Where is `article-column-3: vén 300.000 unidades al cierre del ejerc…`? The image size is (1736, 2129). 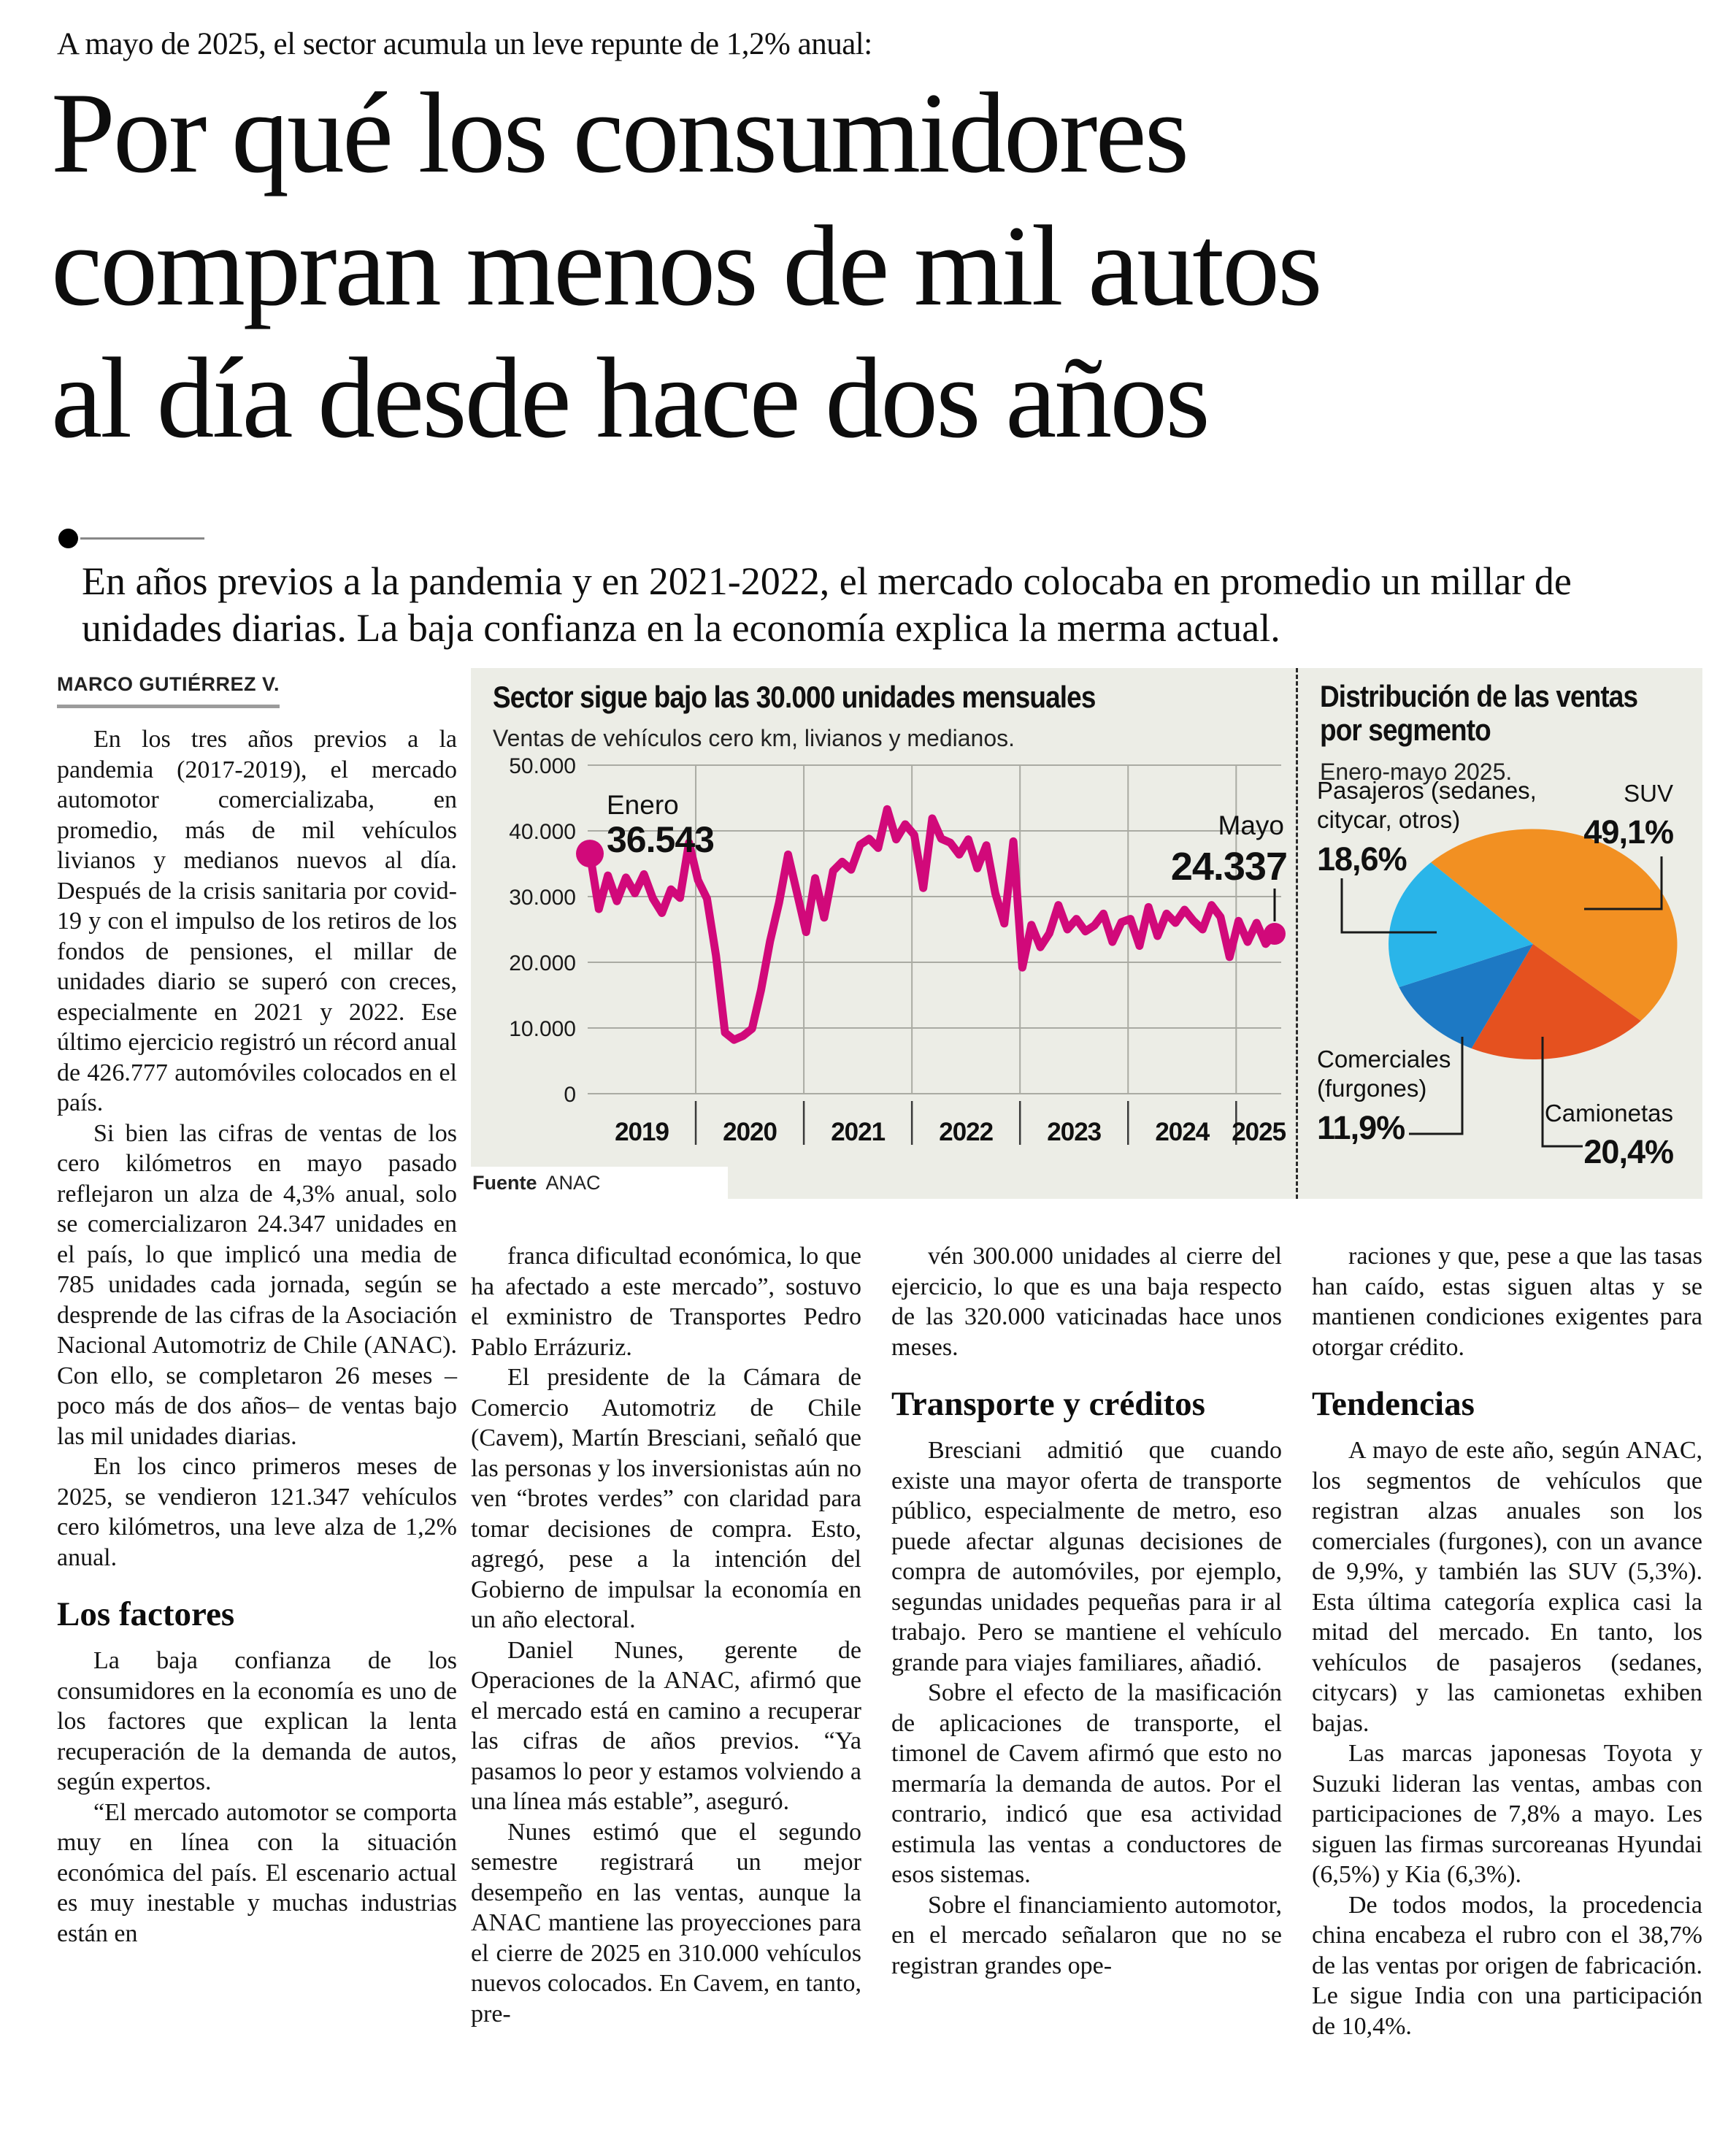 article-column-3: vén 300.000 unidades al cierre del ejerc… is located at coordinates (1086, 1641).